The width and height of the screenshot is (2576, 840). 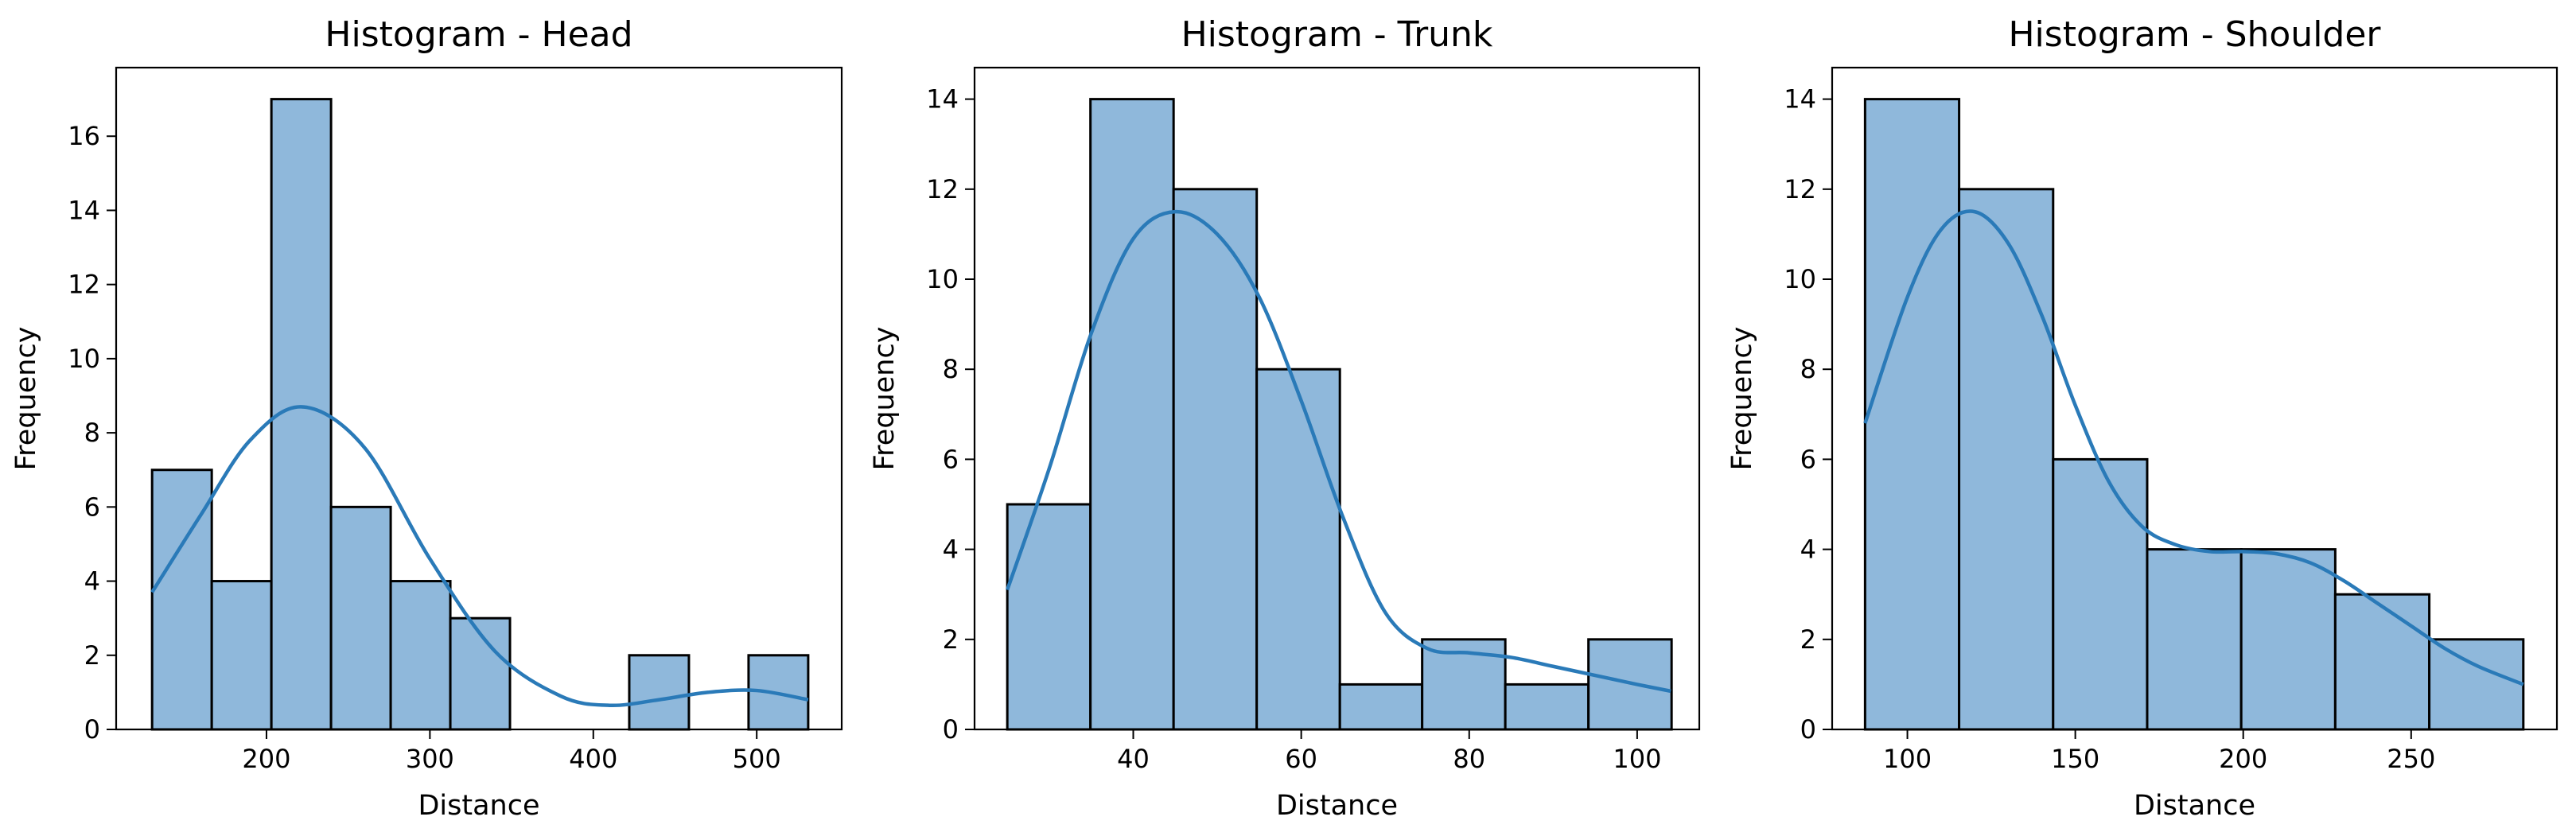 What do you see at coordinates (84, 136) in the screenshot?
I see `y-tick-label: 16` at bounding box center [84, 136].